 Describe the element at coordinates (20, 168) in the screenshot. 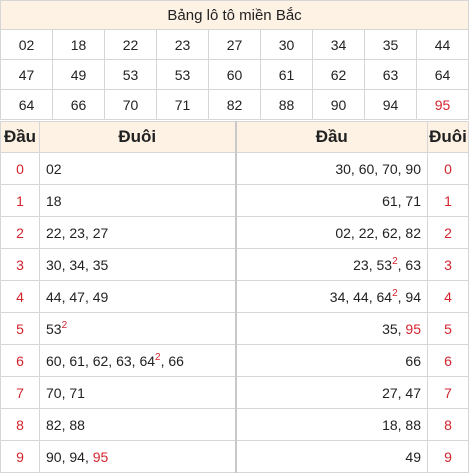

I see `head-digit: 0` at that location.